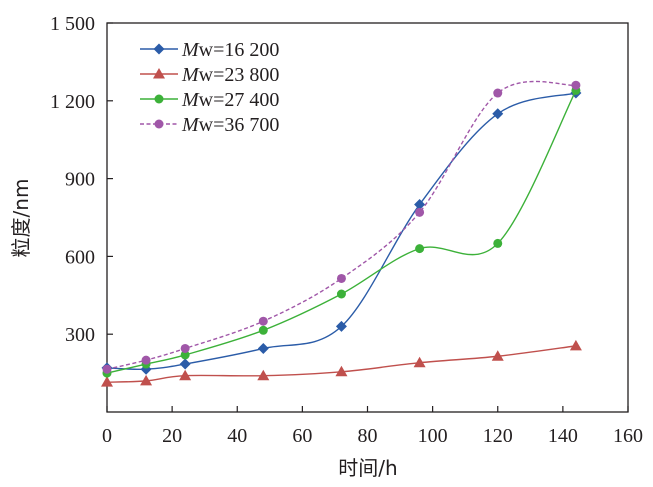 The image size is (653, 487). I want to click on legend-entry: Mw=36 700, so click(209, 125).